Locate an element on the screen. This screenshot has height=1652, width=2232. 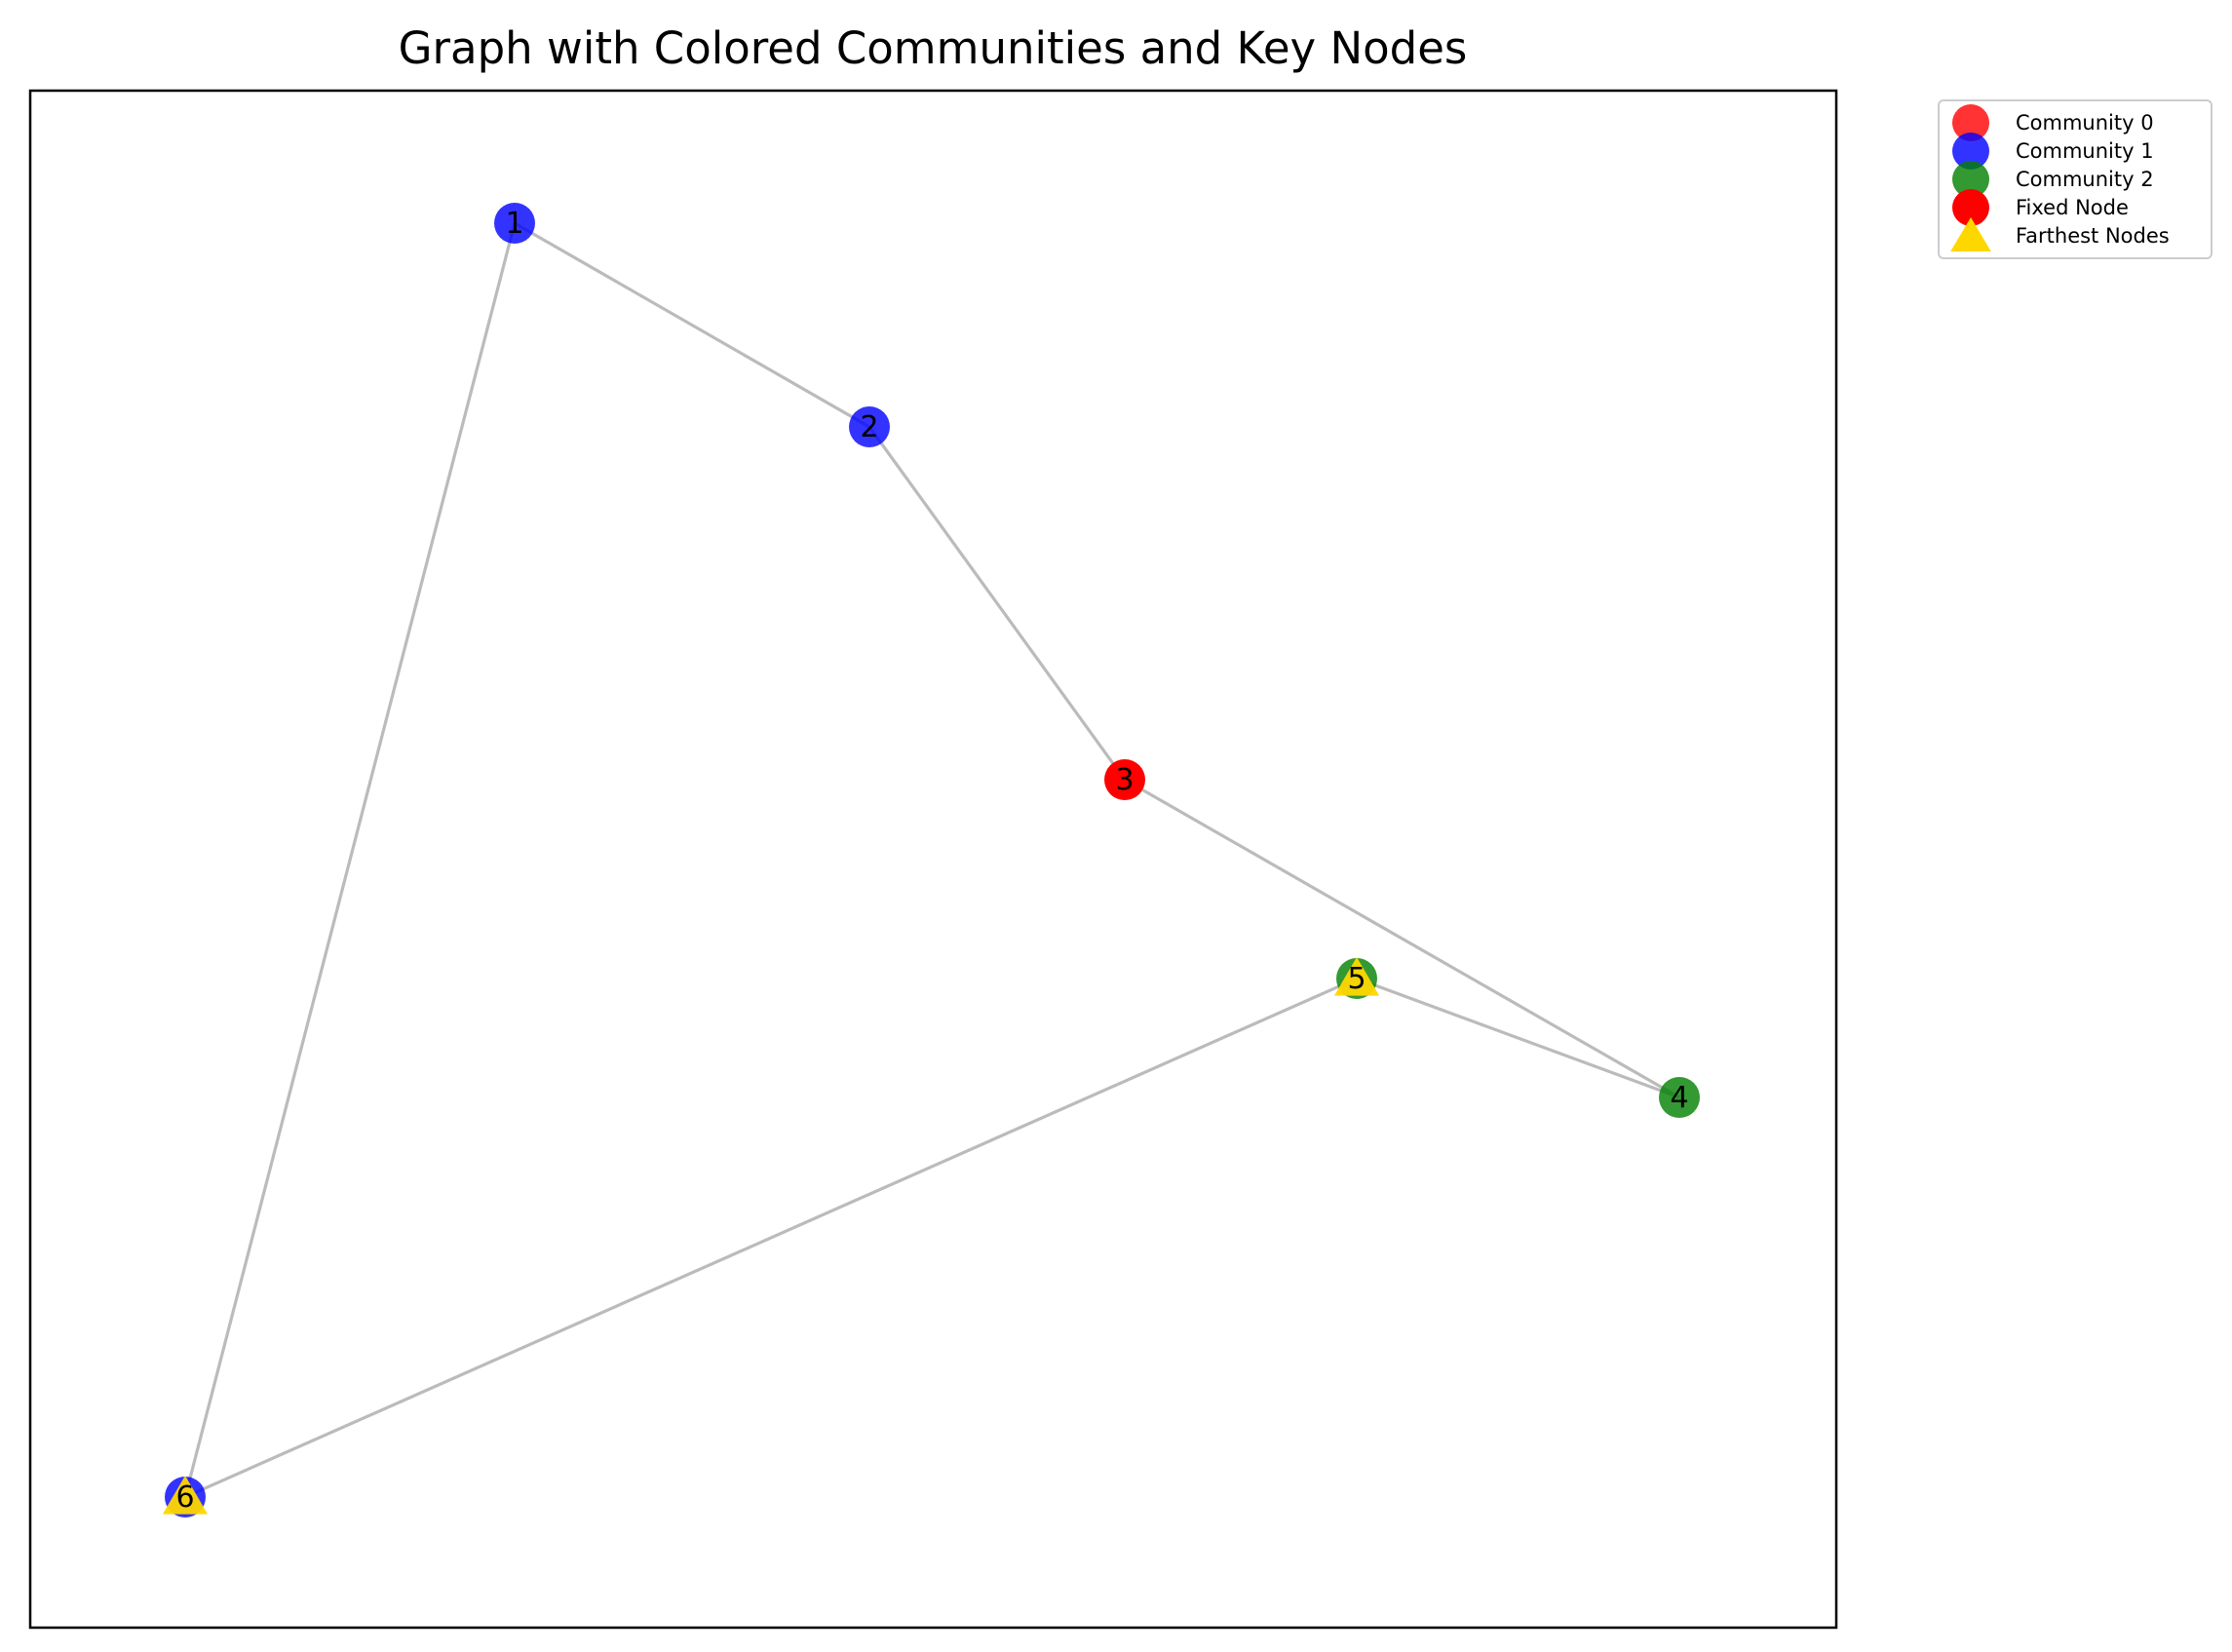
node-5: 5 is located at coordinates (1356, 978).